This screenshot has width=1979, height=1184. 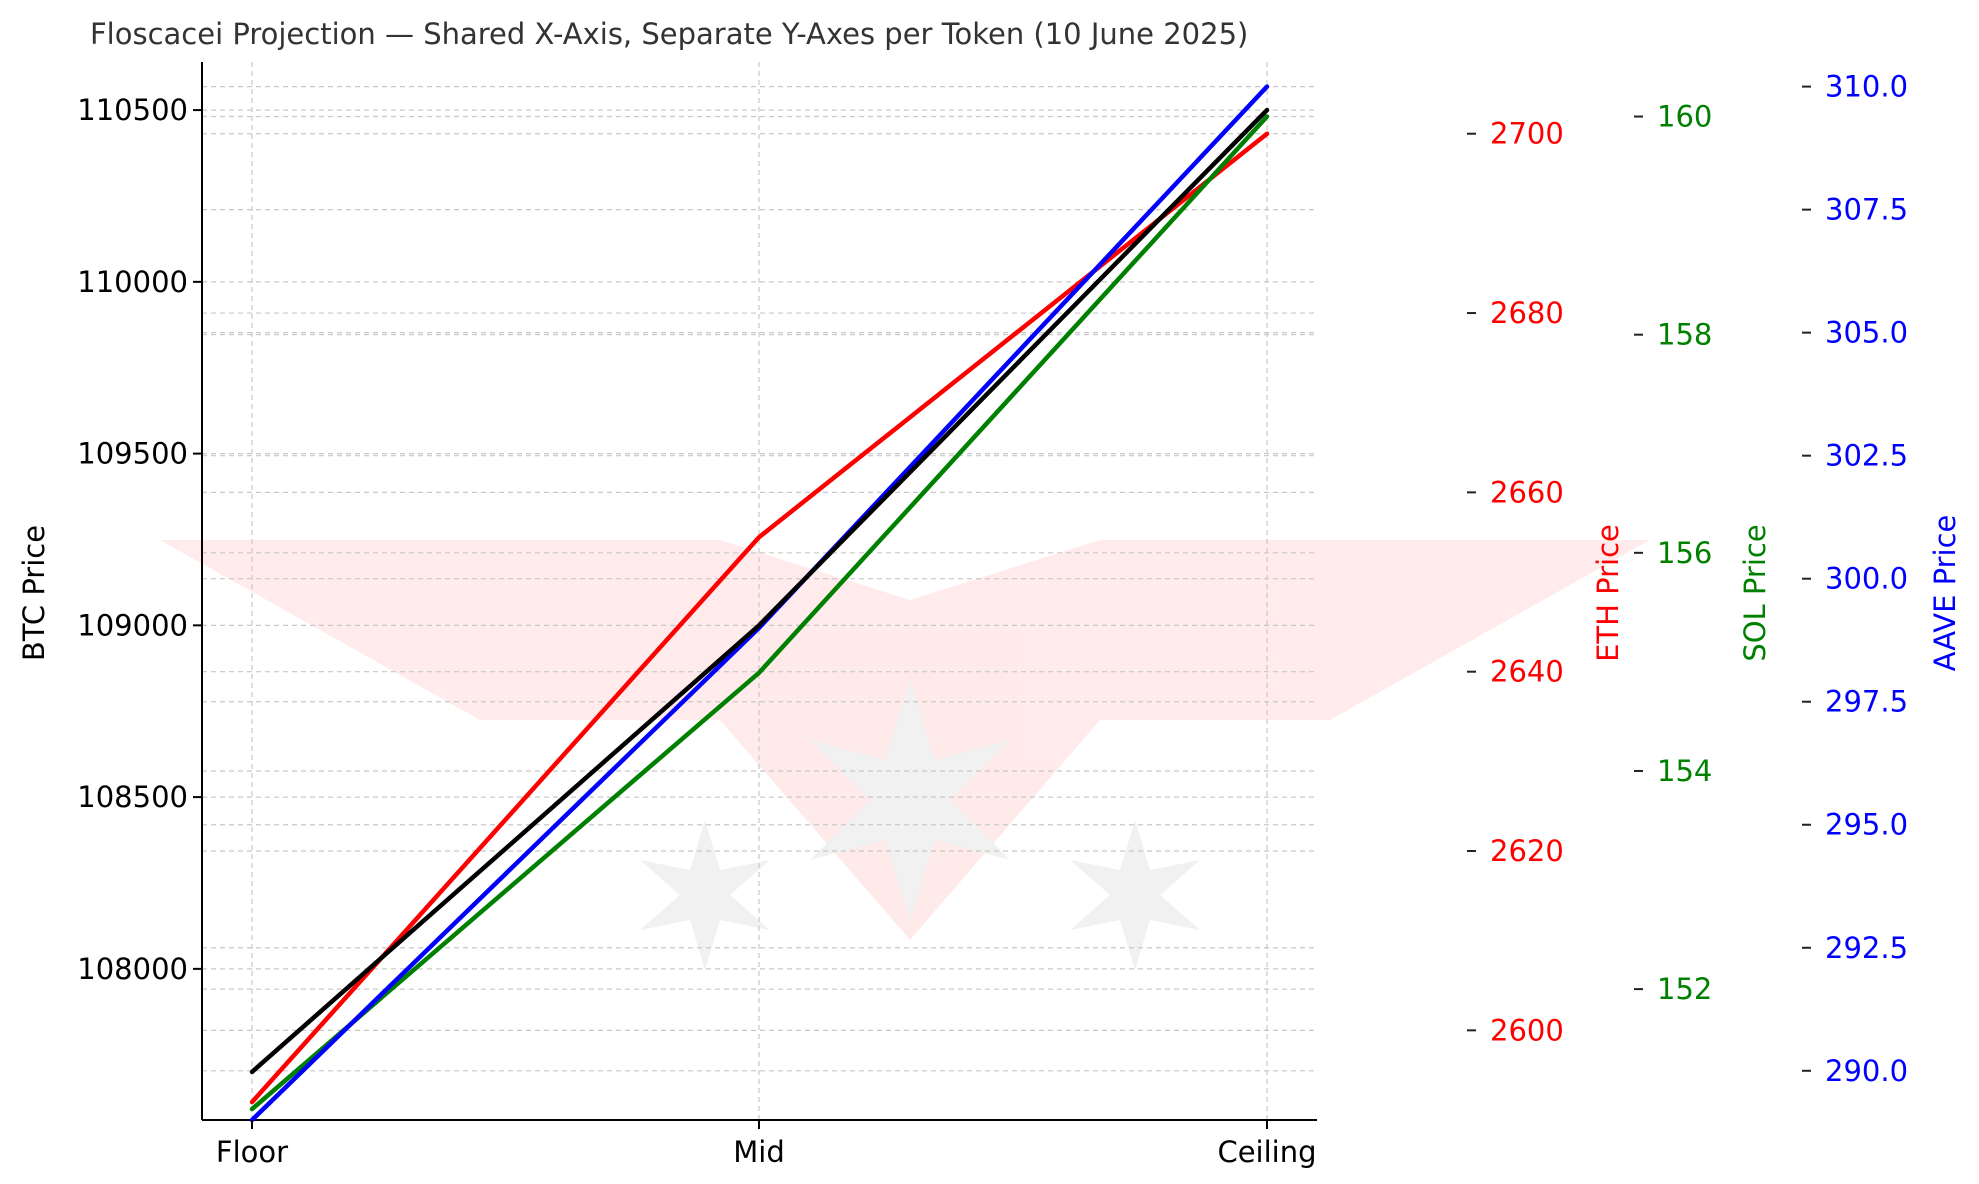 What do you see at coordinates (1866, 1071) in the screenshot?
I see `aave-tick-label: 290.0` at bounding box center [1866, 1071].